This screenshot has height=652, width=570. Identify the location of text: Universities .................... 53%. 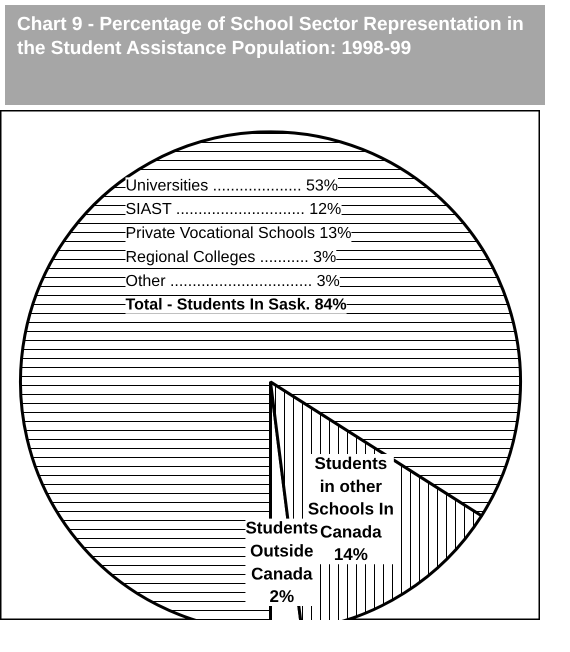
(232, 185).